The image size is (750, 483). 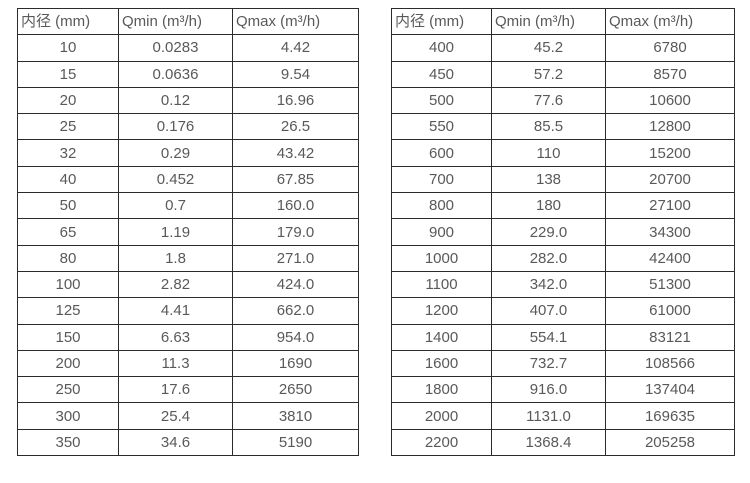 I want to click on table-row: 400 45.2 6780, so click(x=563, y=48).